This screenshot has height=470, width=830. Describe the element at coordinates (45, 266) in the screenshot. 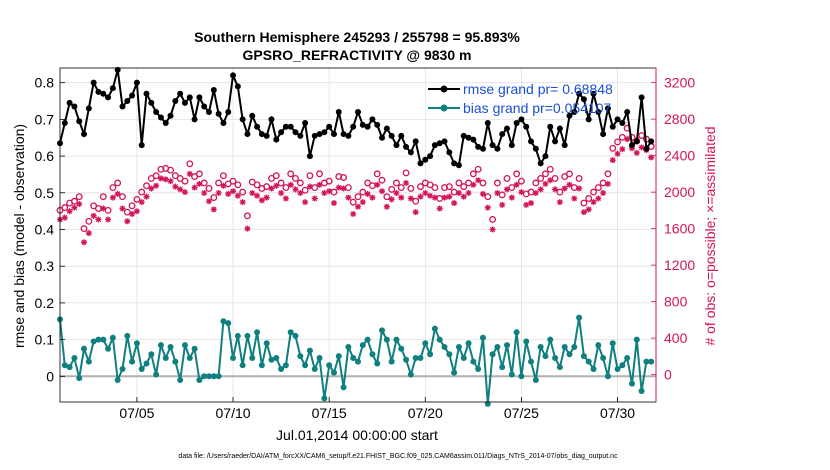

I see `y-left-tick-label: 0.3` at that location.